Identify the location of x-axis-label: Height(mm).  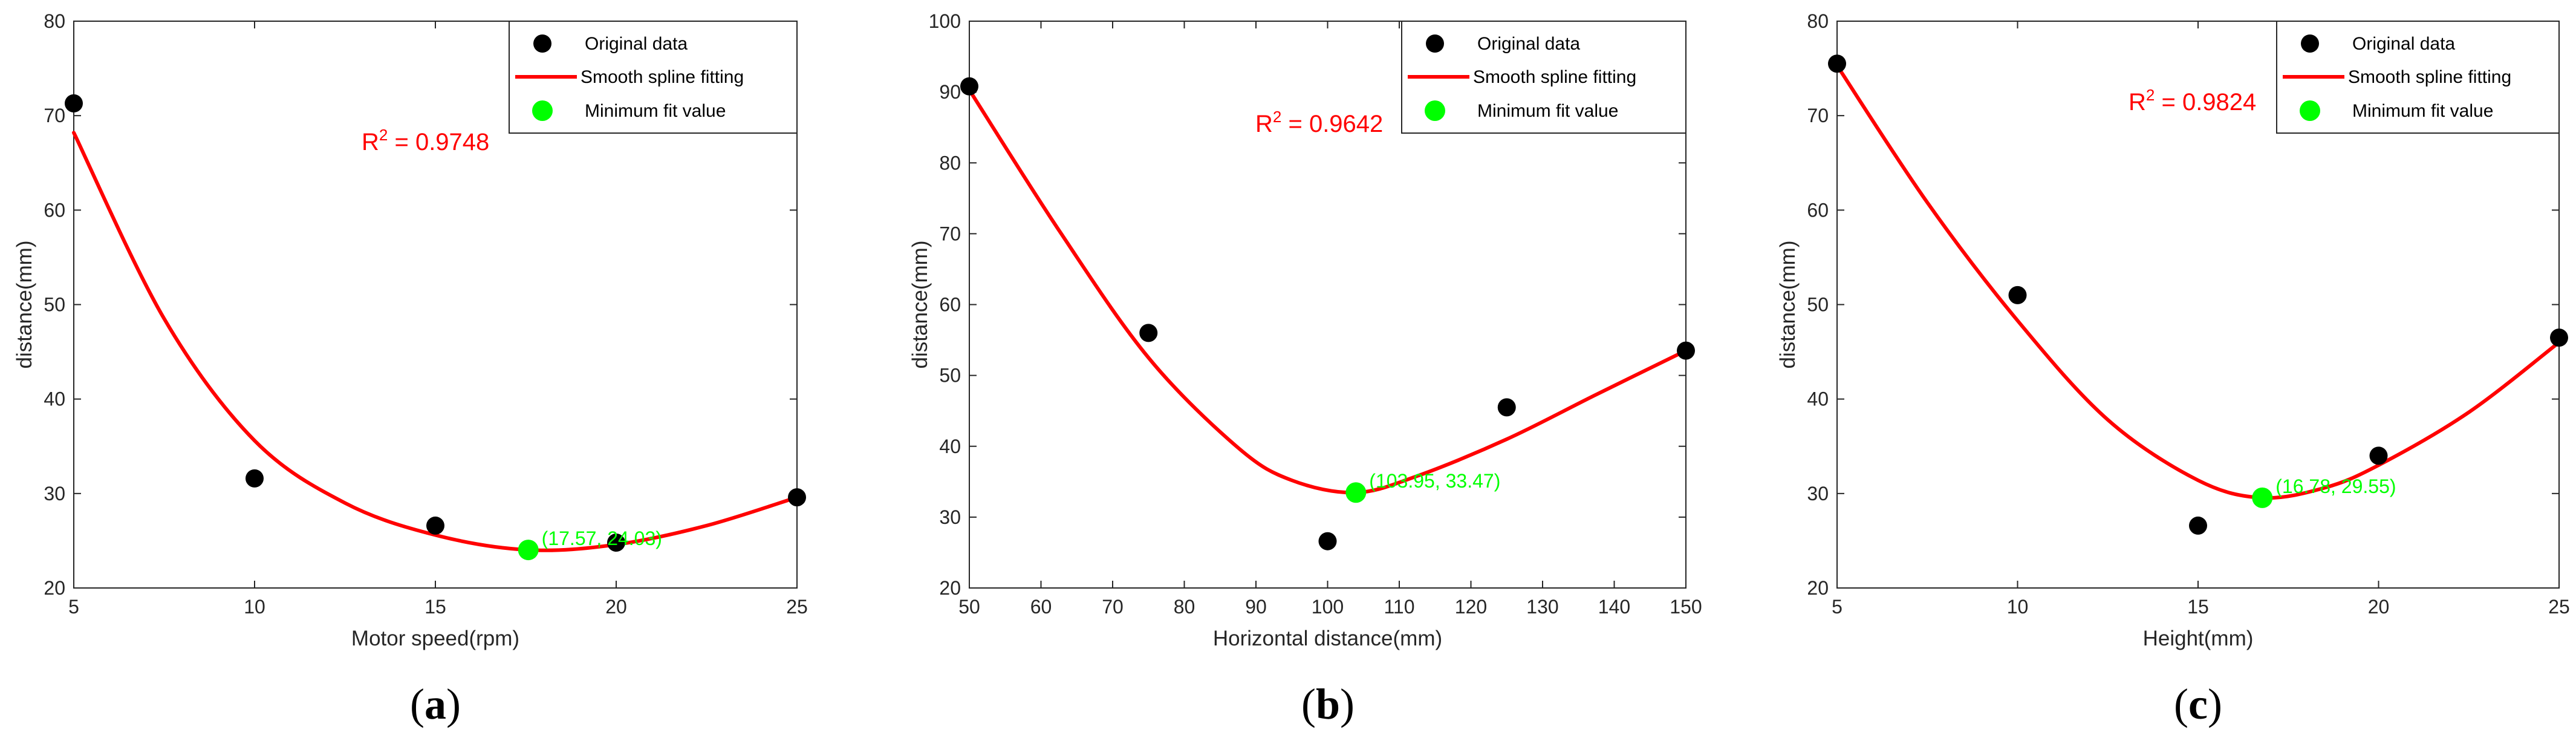
(2198, 638).